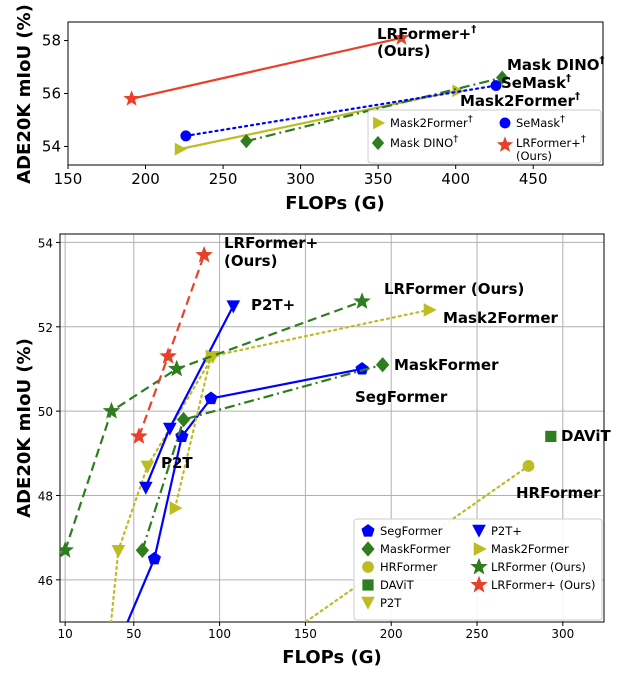 Image resolution: width=626 pixels, height=674 pixels. I want to click on bottom-series-p2t-line, so click(161, 488).